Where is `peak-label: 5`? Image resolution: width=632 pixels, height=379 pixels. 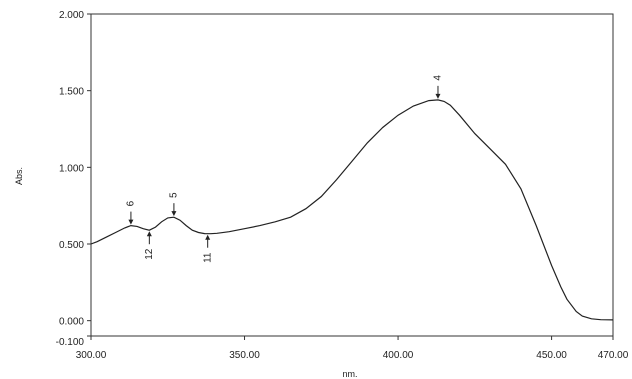
peak-label: 5 is located at coordinates (174, 195).